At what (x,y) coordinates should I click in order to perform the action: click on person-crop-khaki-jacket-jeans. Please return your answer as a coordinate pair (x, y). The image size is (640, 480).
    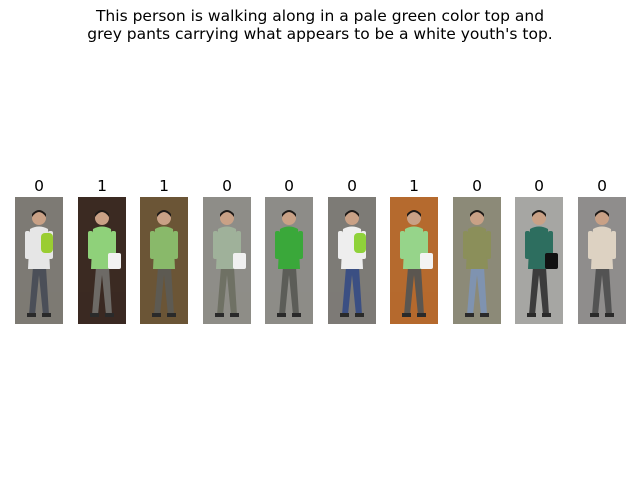
    Looking at the image, I should click on (477, 260).